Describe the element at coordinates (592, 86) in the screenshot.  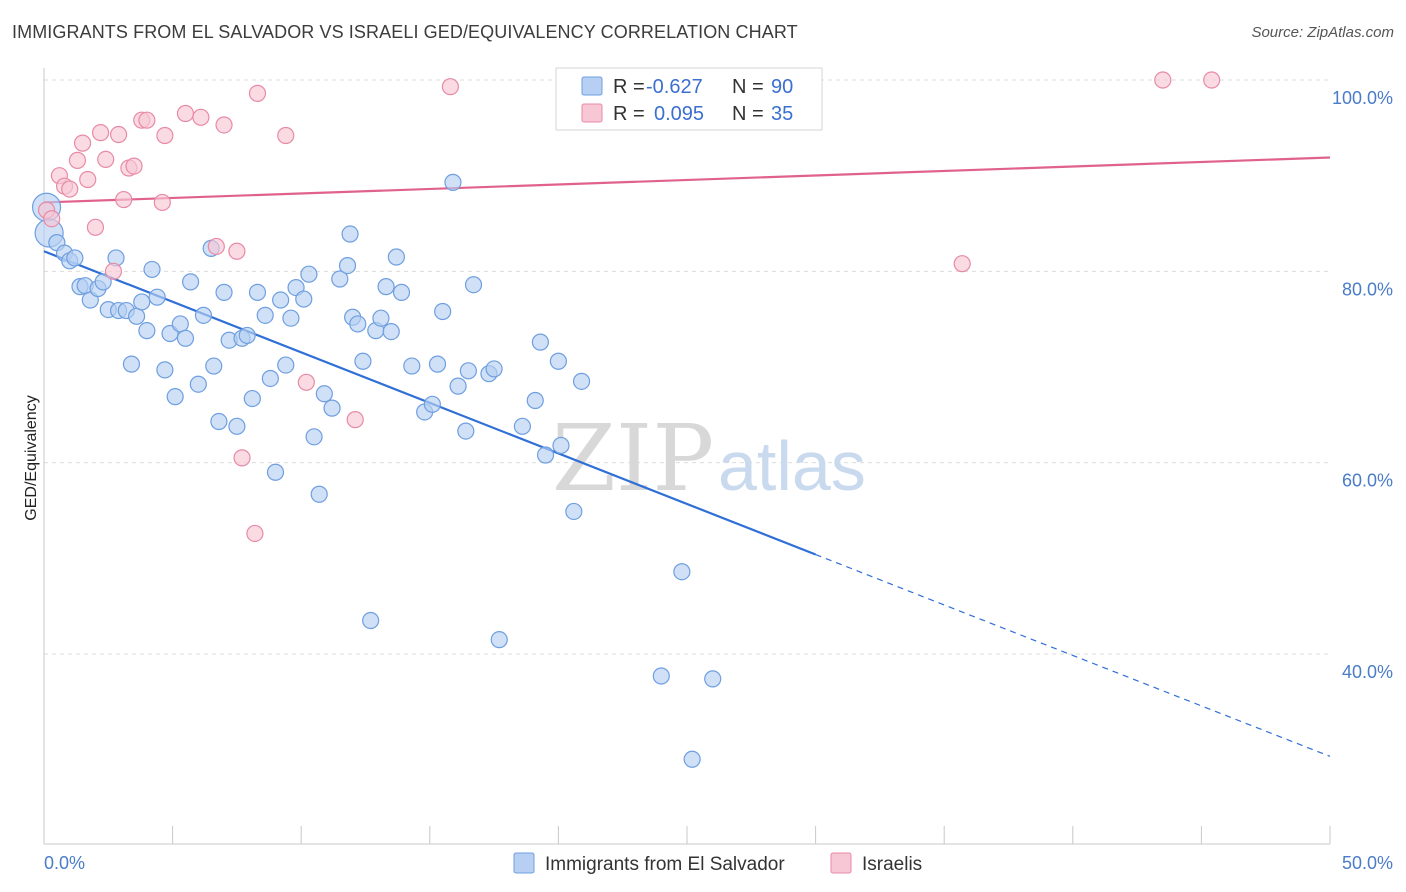
I see `stats-legend-swatch-blue` at that location.